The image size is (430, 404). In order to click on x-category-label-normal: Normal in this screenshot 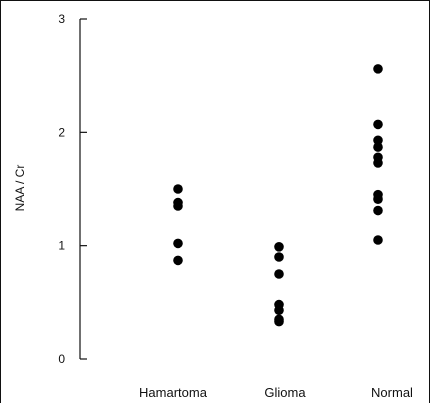, I will do `click(392, 392)`.